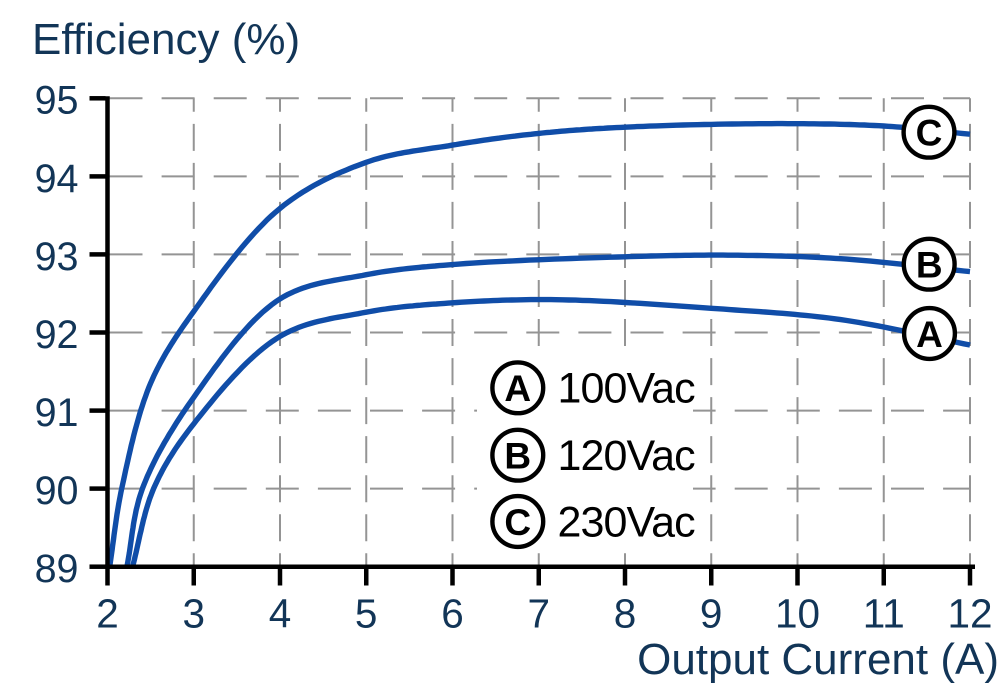 This screenshot has height=696, width=1004. What do you see at coordinates (57, 101) in the screenshot?
I see `svg-text: 95` at bounding box center [57, 101].